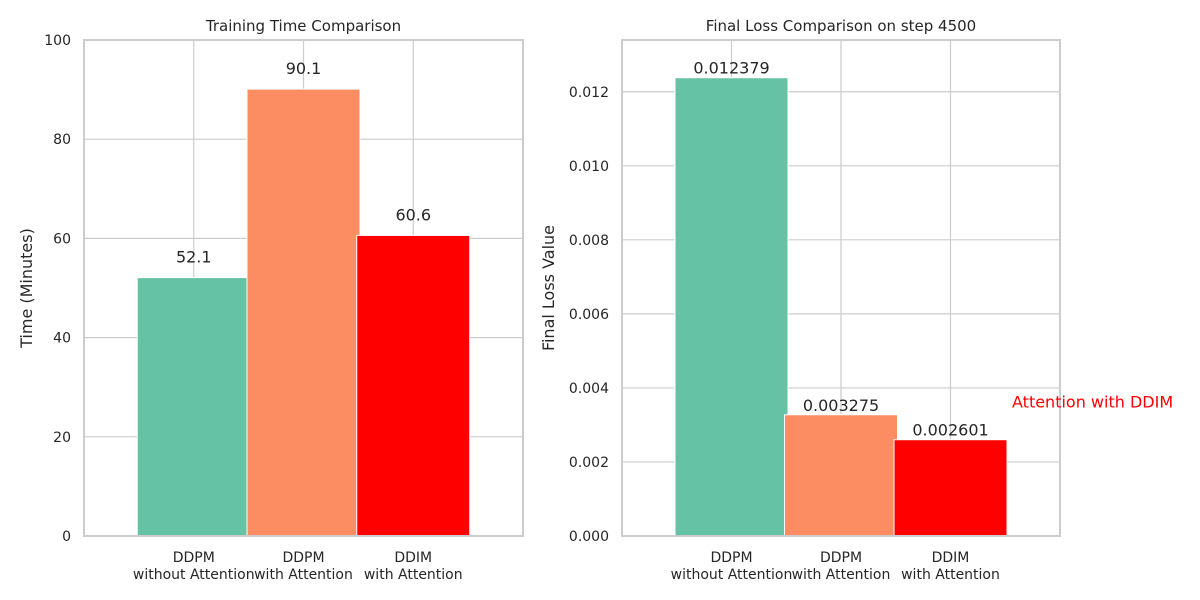  What do you see at coordinates (66, 537) in the screenshot?
I see `time-ytick-label: 0` at bounding box center [66, 537].